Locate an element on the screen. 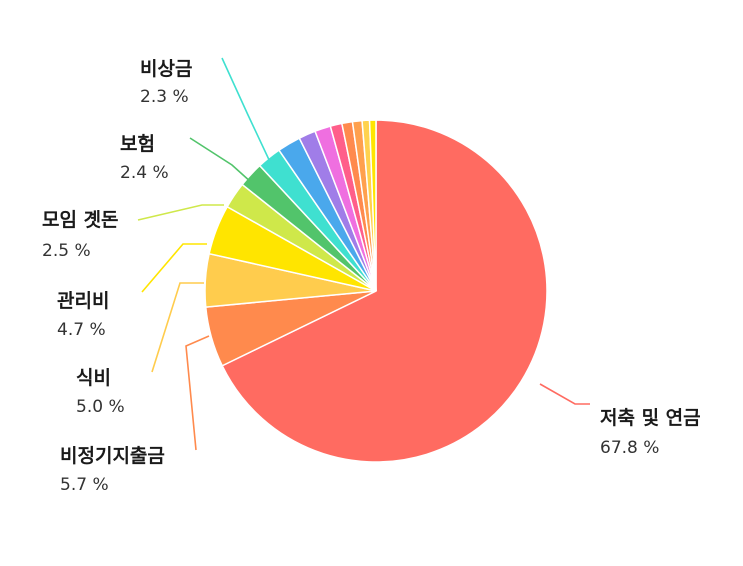  slice-label-value: 5.7 % is located at coordinates (84, 485).